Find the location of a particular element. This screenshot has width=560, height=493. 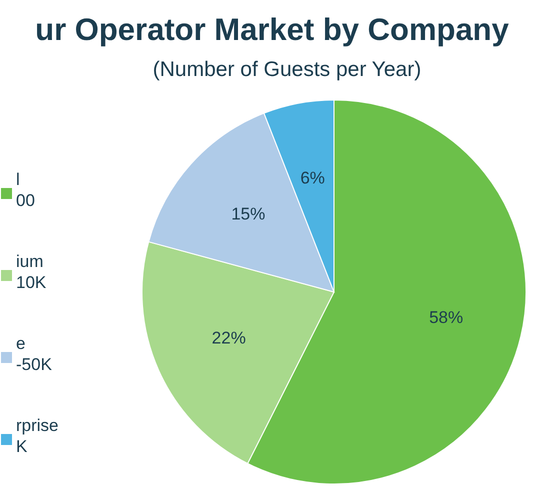

data-label: 58% is located at coordinates (446, 318).